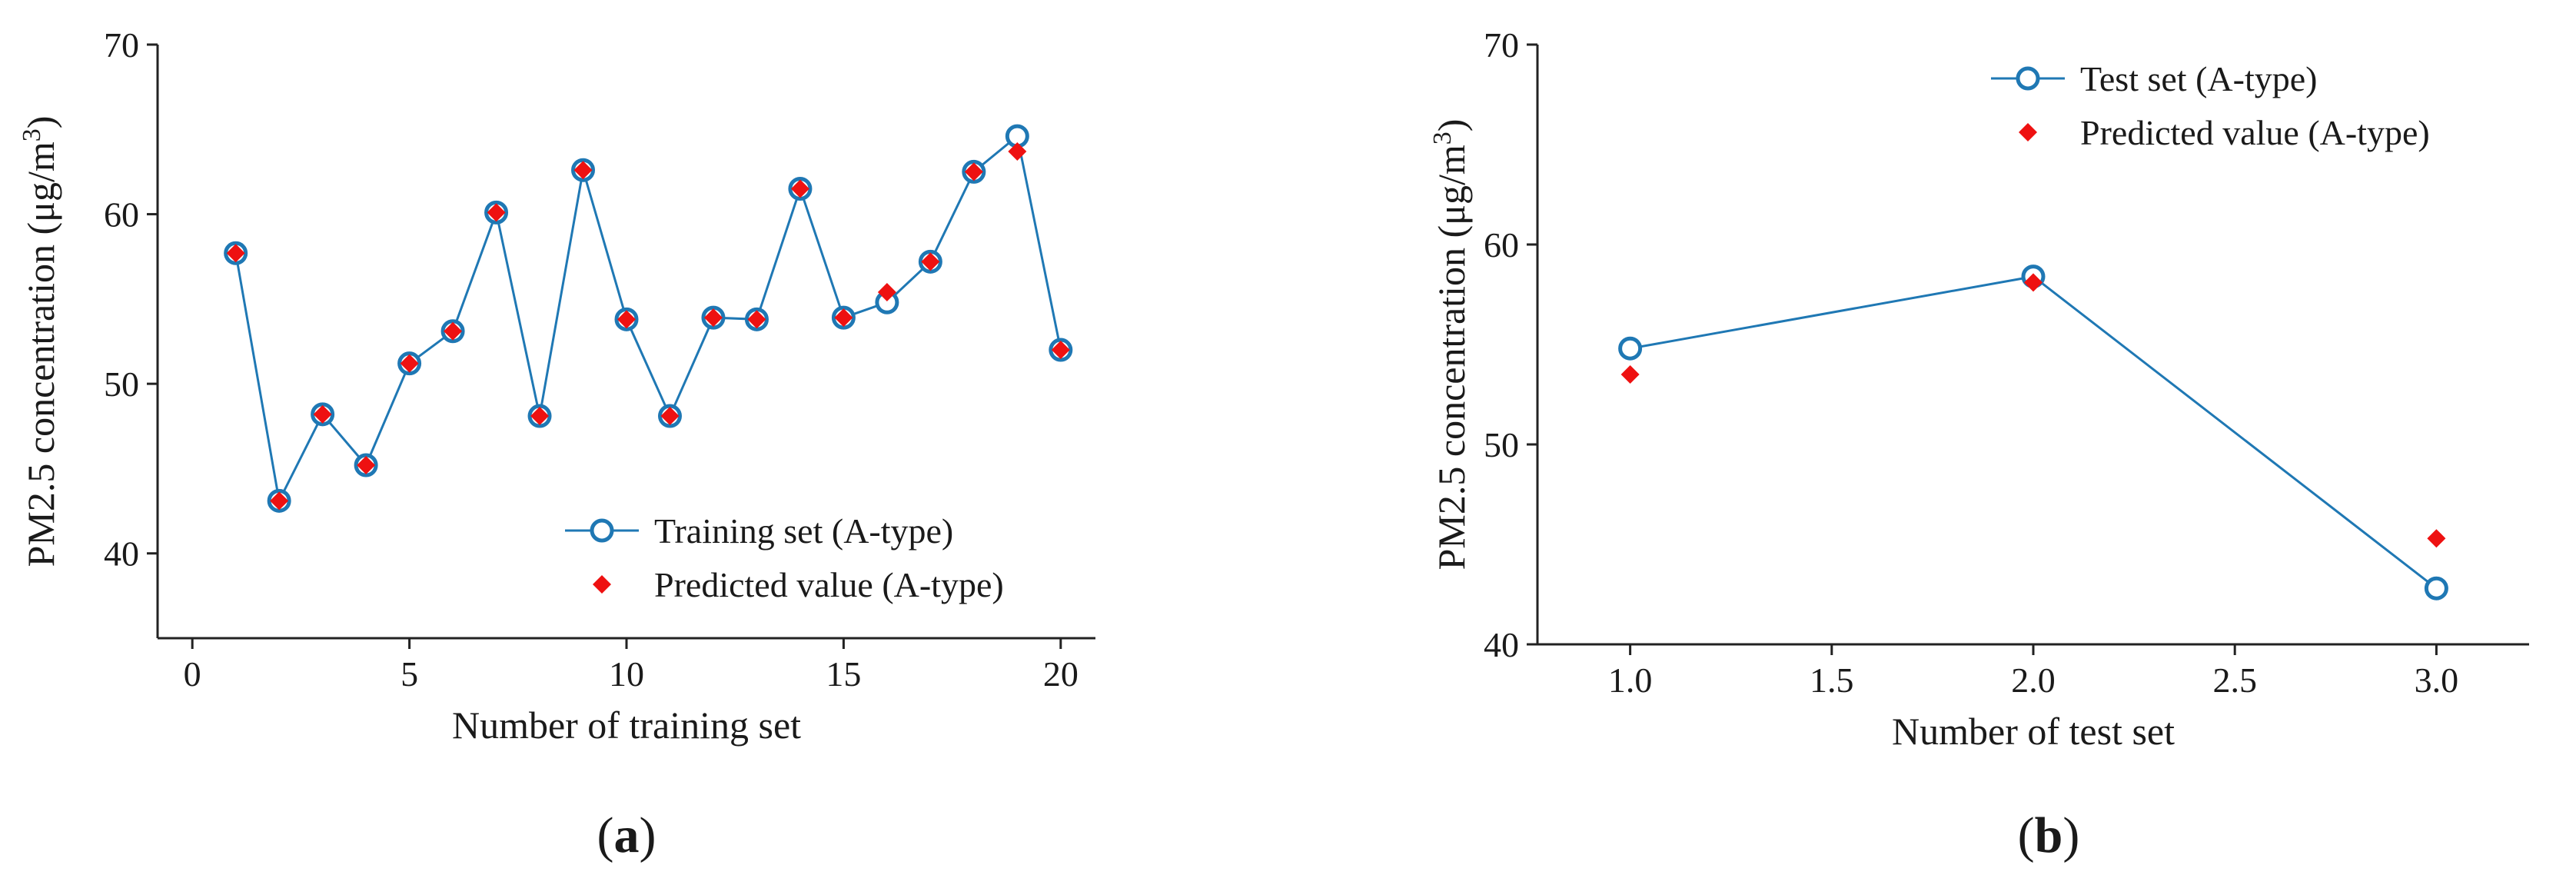  Describe the element at coordinates (1061, 674) in the screenshot. I see `x-tick-label: 20` at that location.